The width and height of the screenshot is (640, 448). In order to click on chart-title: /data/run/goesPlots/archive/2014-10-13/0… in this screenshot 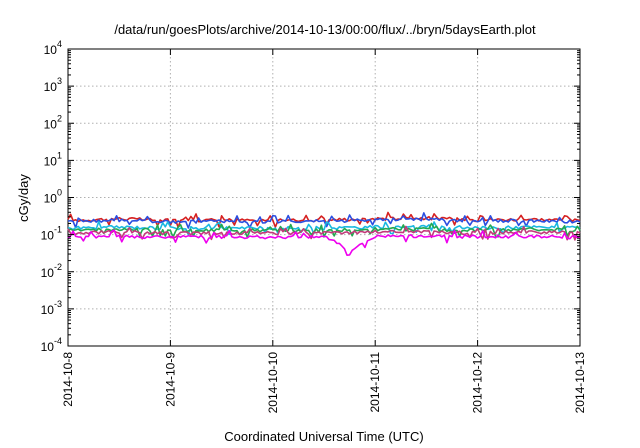, I will do `click(325, 29)`.